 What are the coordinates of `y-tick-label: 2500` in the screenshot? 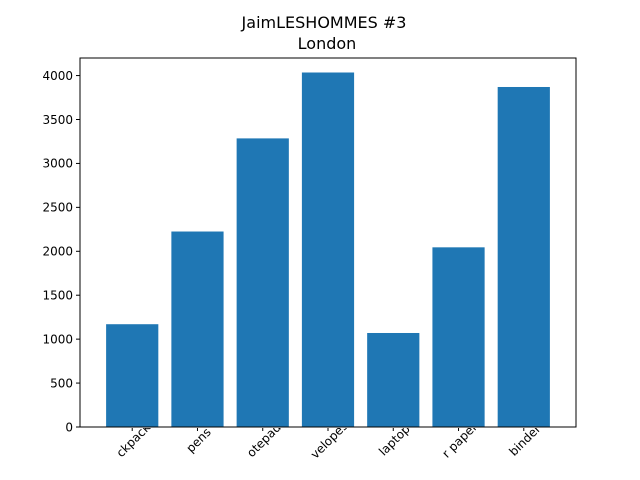 It's located at (57, 208).